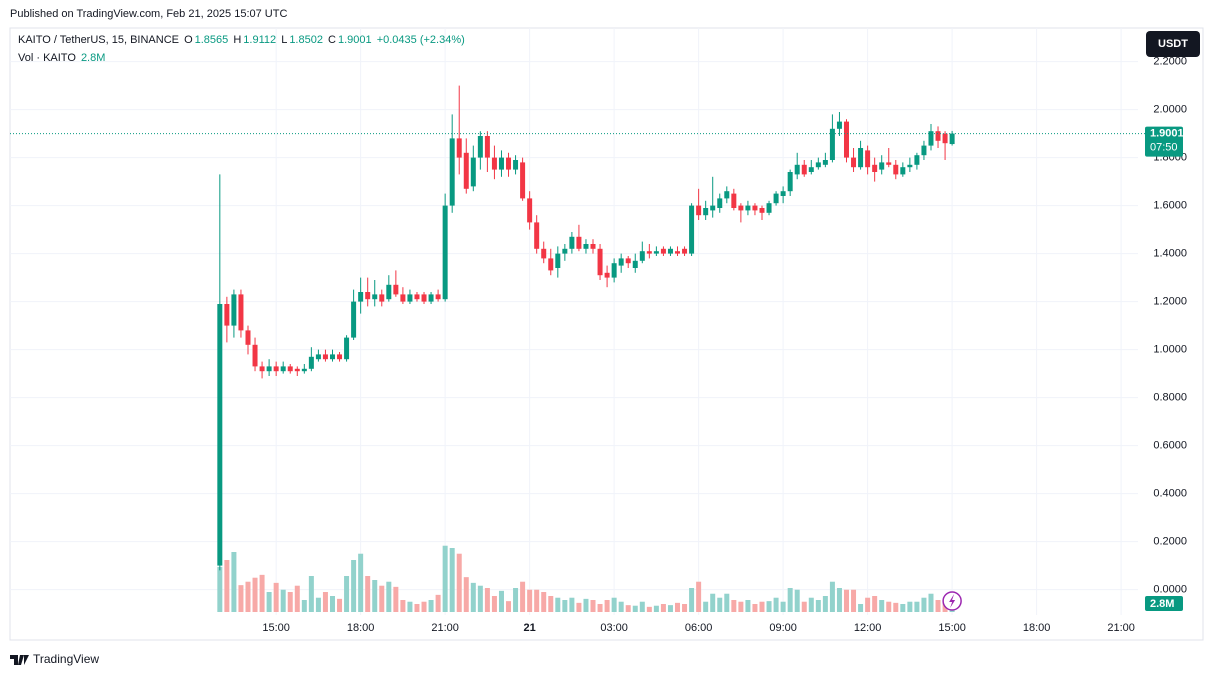 The height and width of the screenshot is (677, 1214). What do you see at coordinates (952, 628) in the screenshot?
I see `x-tick-label: 15:00` at bounding box center [952, 628].